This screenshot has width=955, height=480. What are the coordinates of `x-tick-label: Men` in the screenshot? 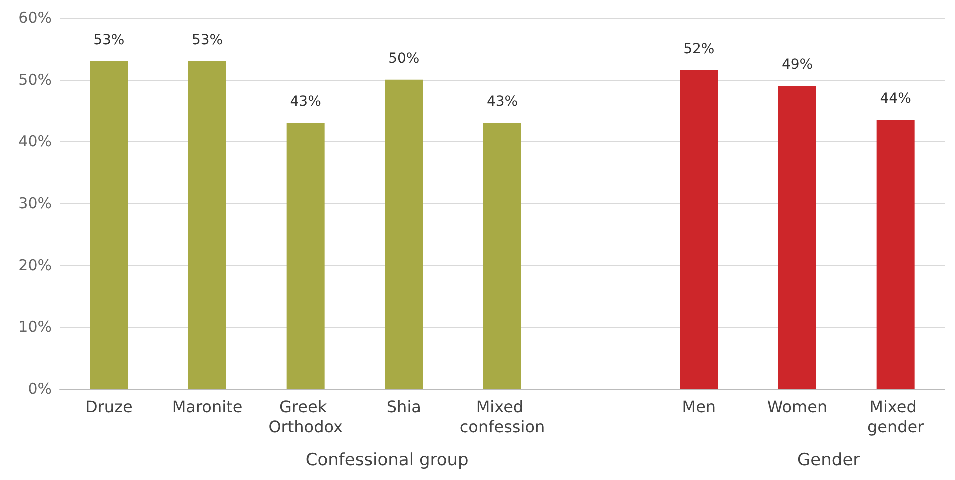 It's located at (699, 407).